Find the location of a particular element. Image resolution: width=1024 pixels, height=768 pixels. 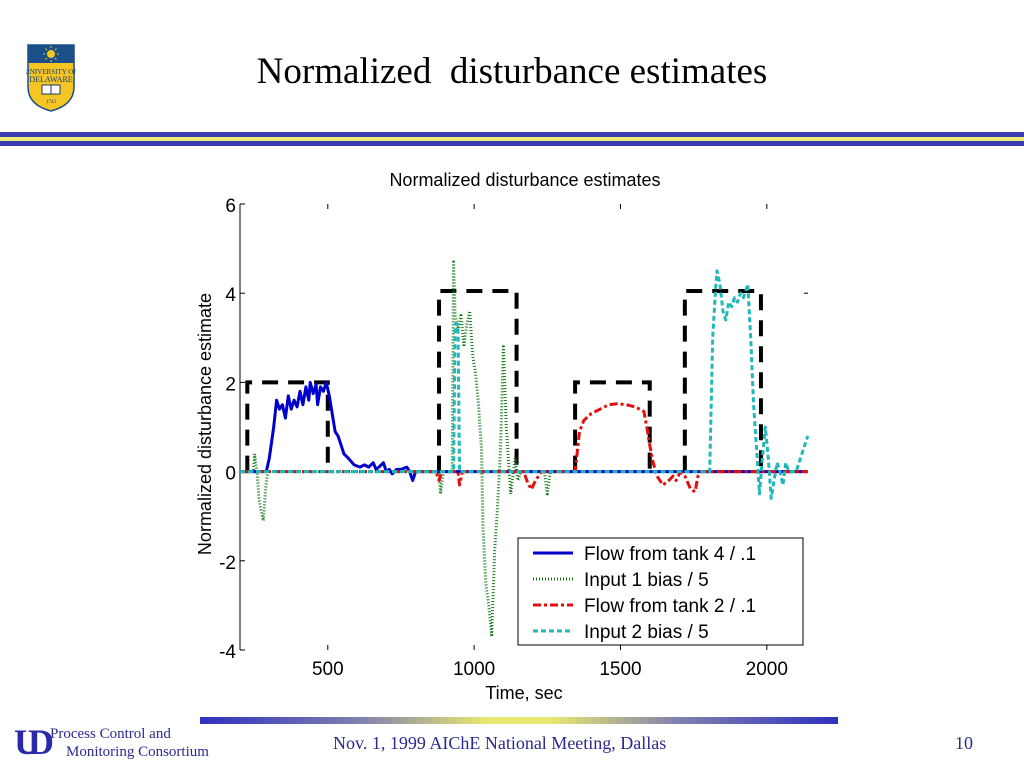

footer-bar is located at coordinates (519, 720).